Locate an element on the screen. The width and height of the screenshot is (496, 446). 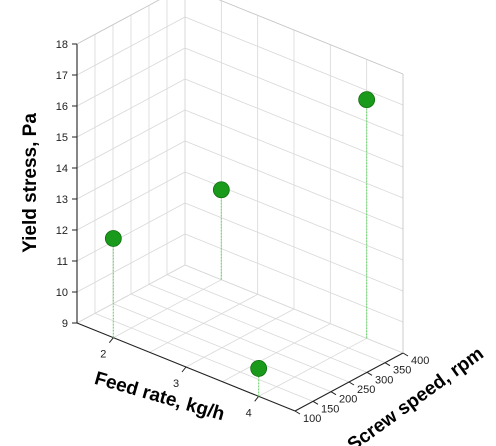
y-tick-label: 100 is located at coordinates (312, 419).